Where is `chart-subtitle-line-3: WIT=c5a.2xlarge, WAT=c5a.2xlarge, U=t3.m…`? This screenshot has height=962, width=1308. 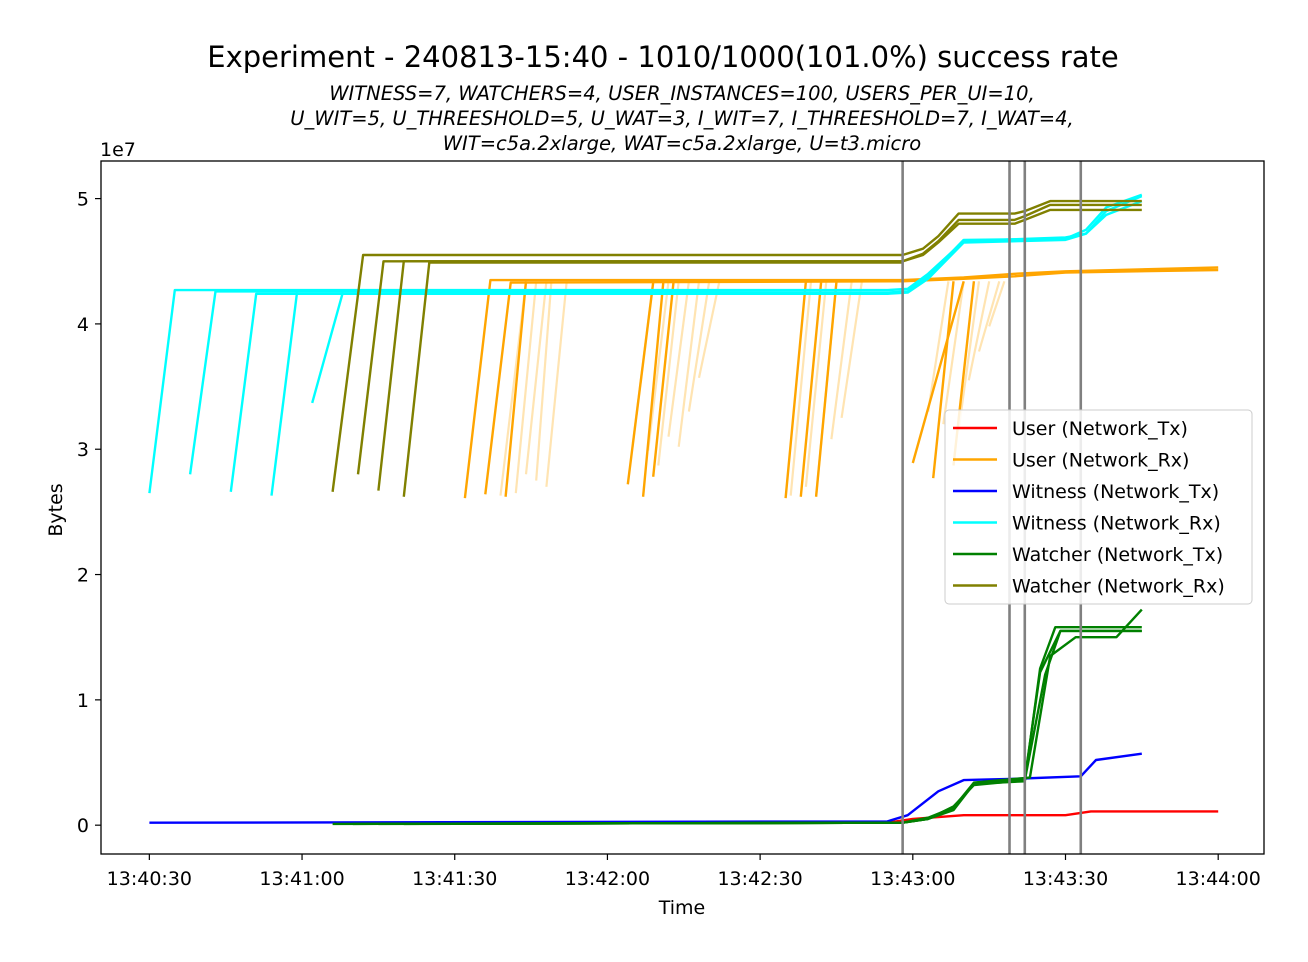
chart-subtitle-line-3: WIT=c5a.2xlarge, WAT=c5a.2xlarge, U=t3.m… is located at coordinates (682, 143).